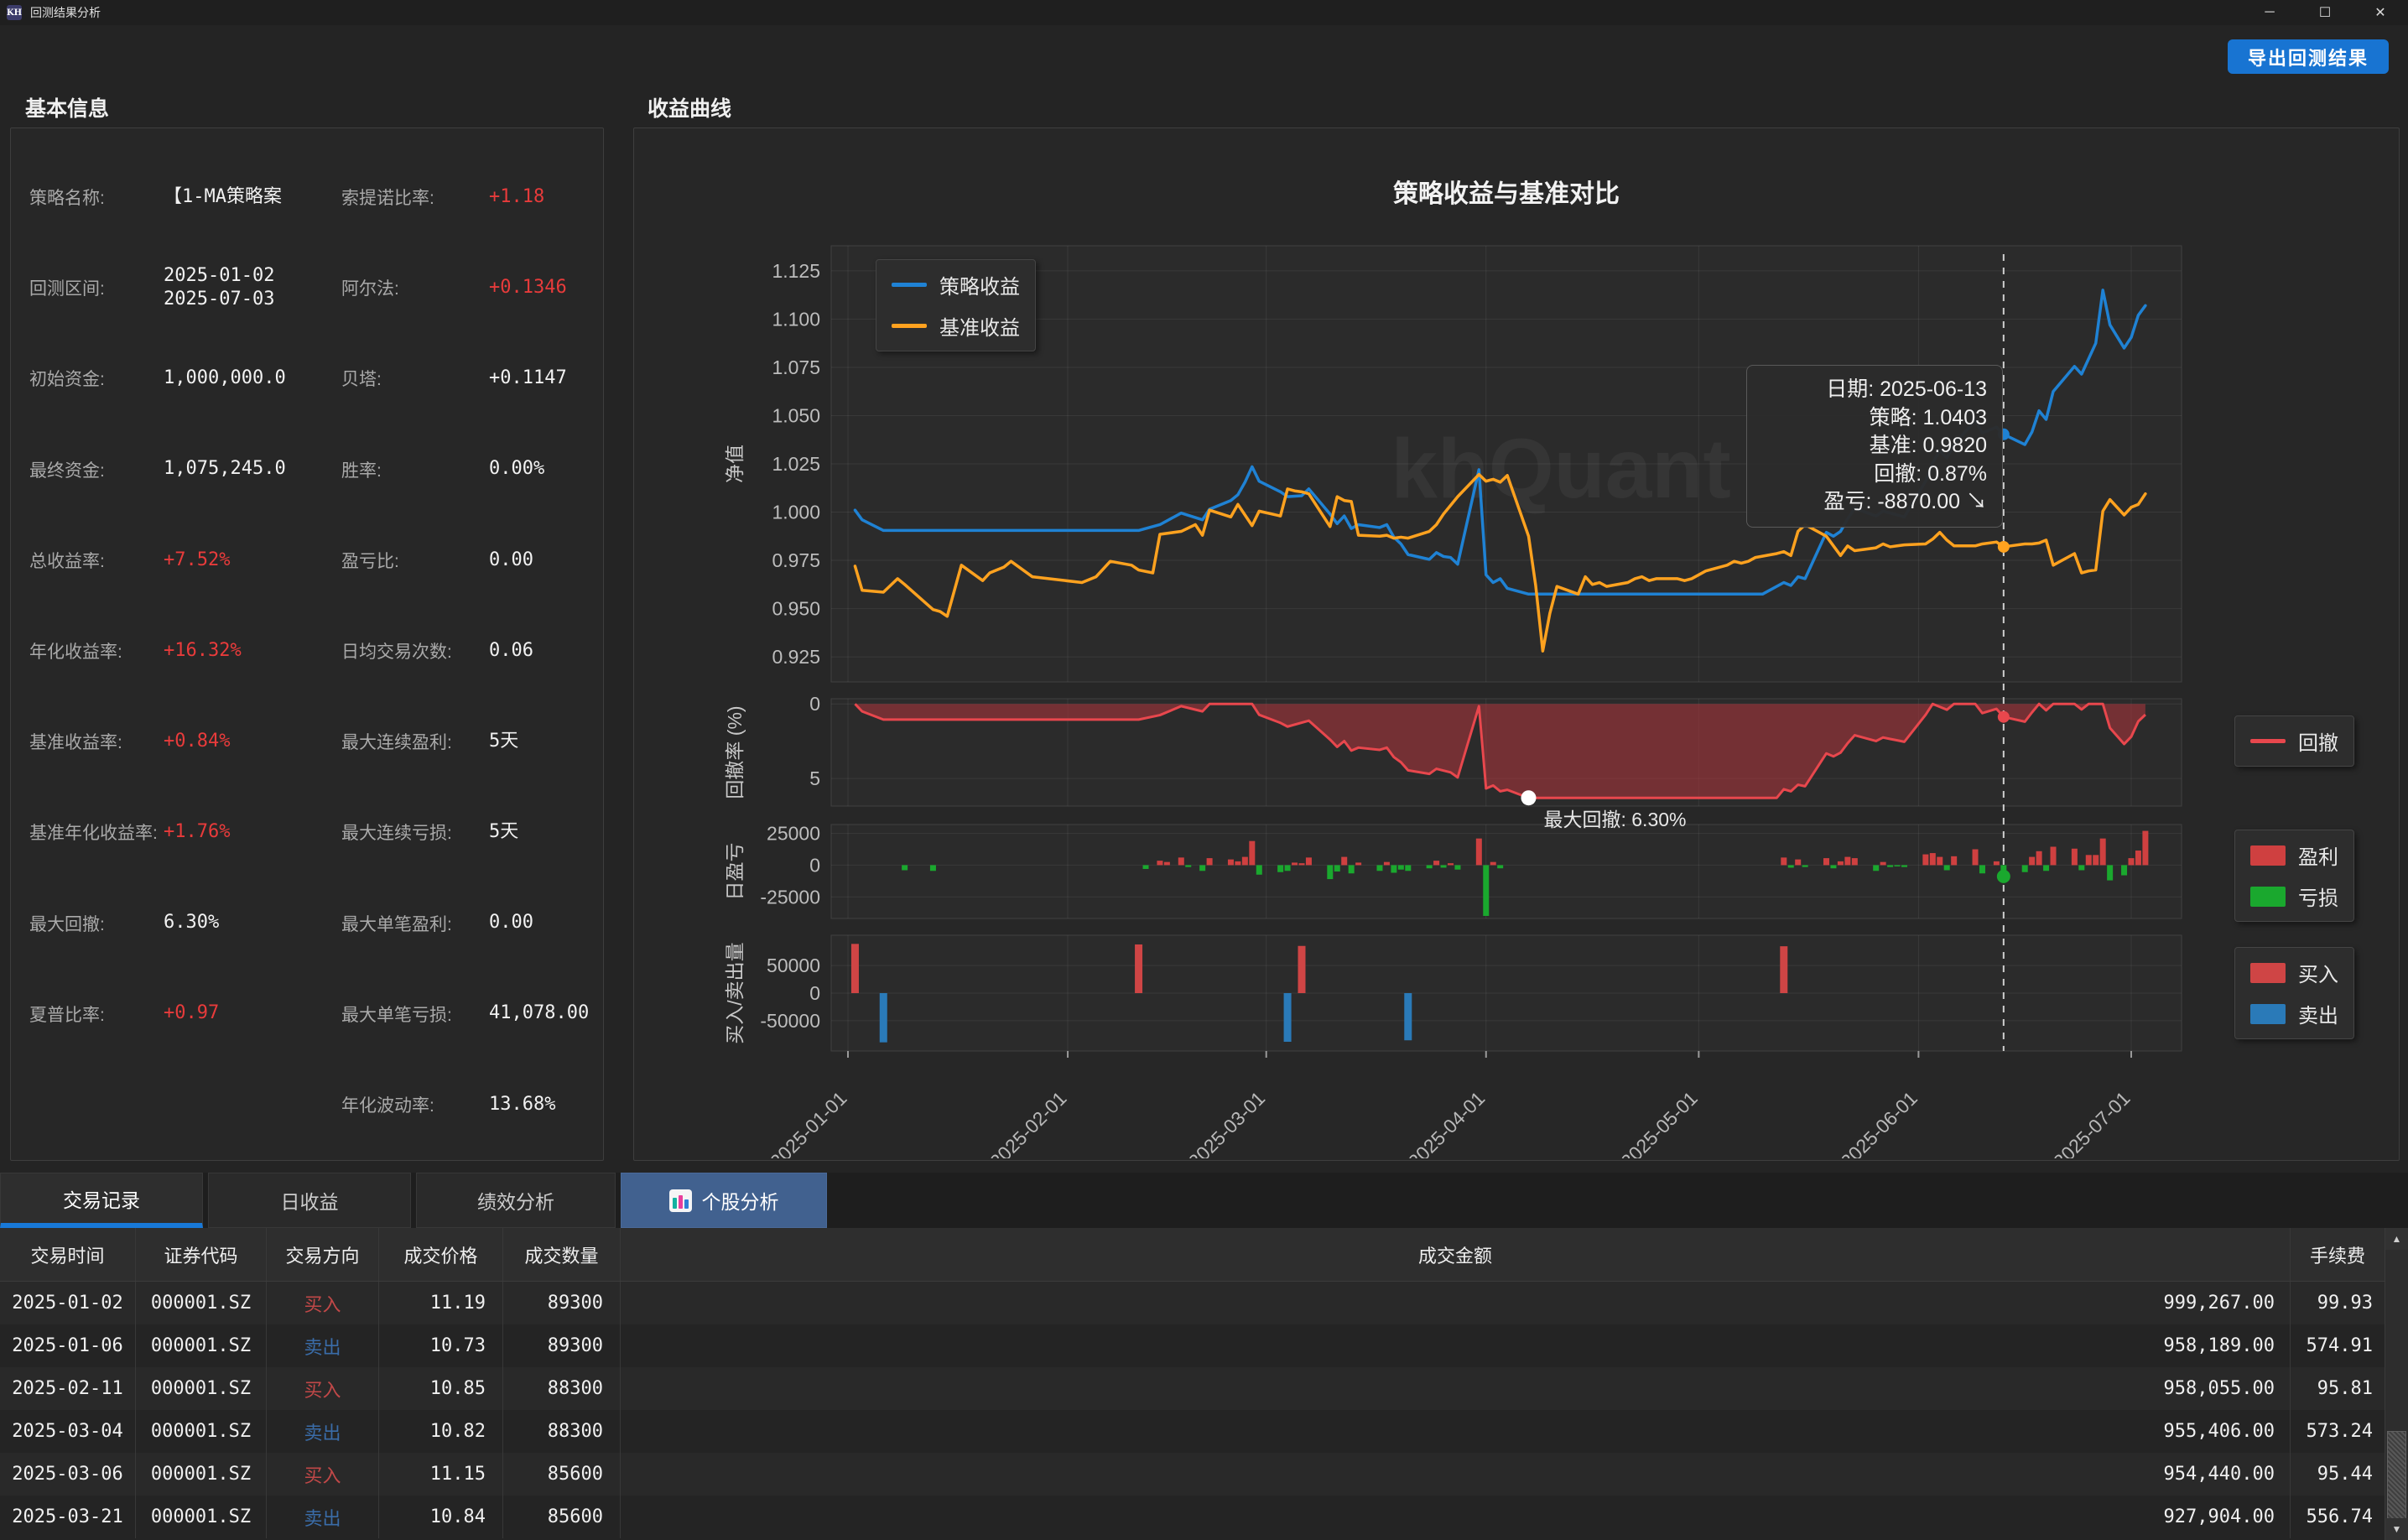  Describe the element at coordinates (2294, 993) in the screenshot. I see `volume-legend: 买入 卖出` at that location.